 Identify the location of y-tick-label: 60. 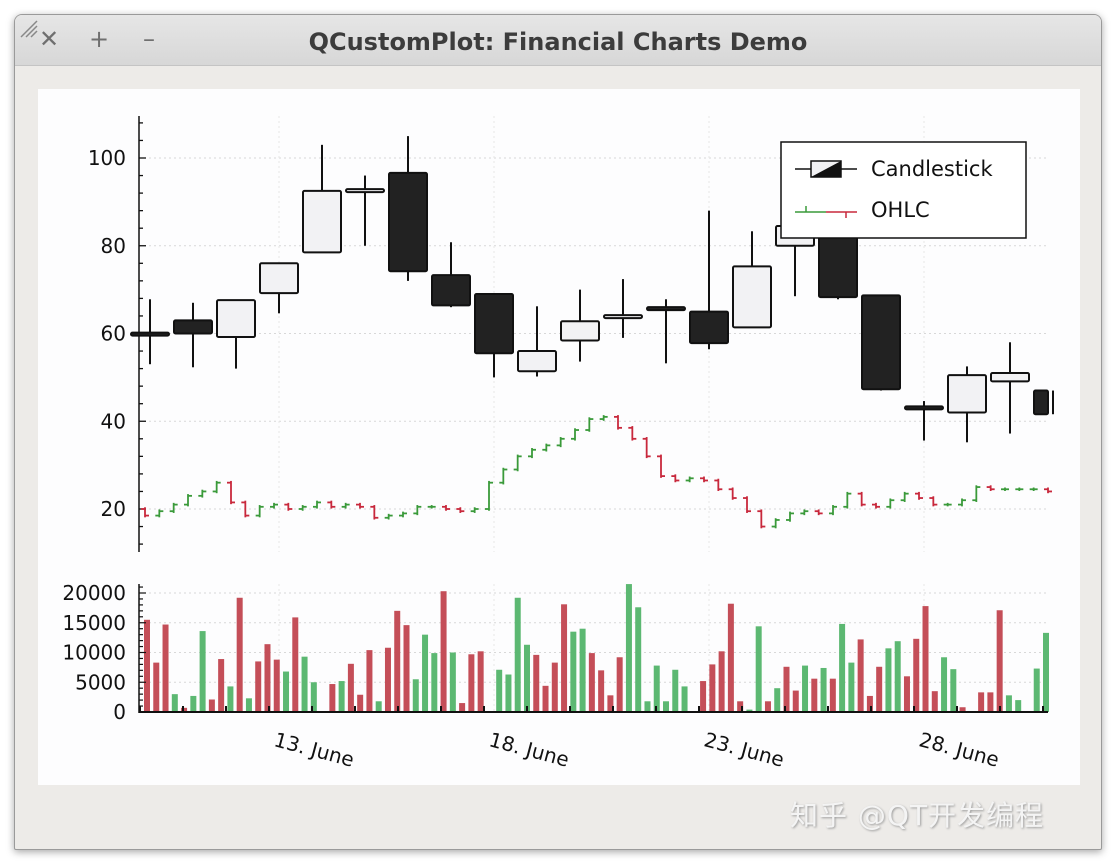
(113, 334).